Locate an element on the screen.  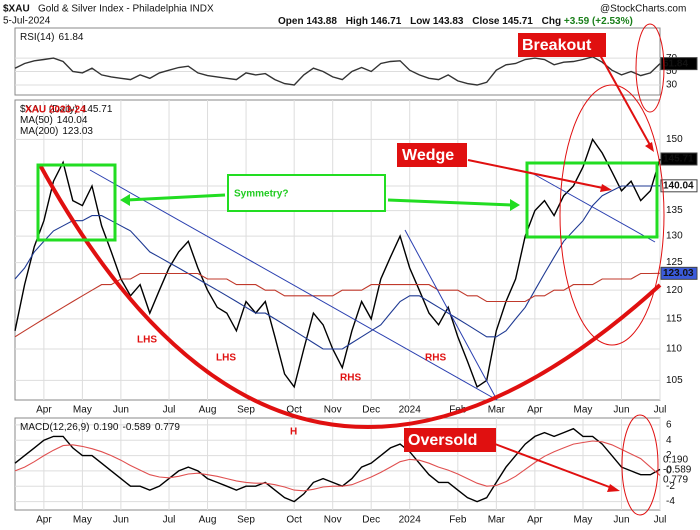
annotation: Wedge is located at coordinates (428, 155).